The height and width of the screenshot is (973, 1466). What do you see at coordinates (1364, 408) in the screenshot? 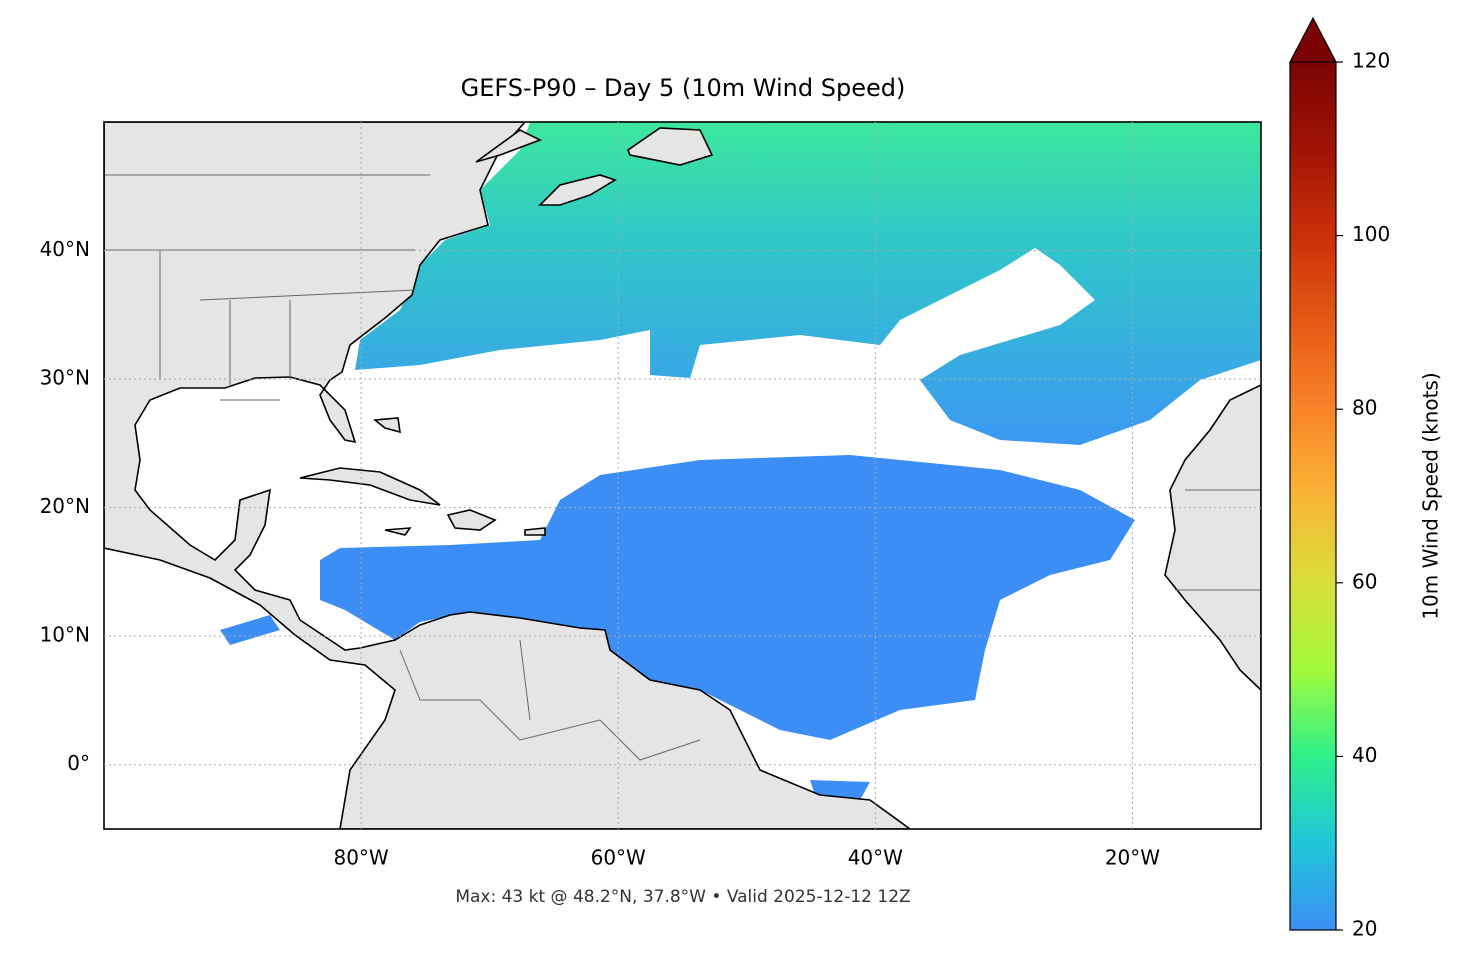
I see `colorbar-tick-label: 80` at bounding box center [1364, 408].